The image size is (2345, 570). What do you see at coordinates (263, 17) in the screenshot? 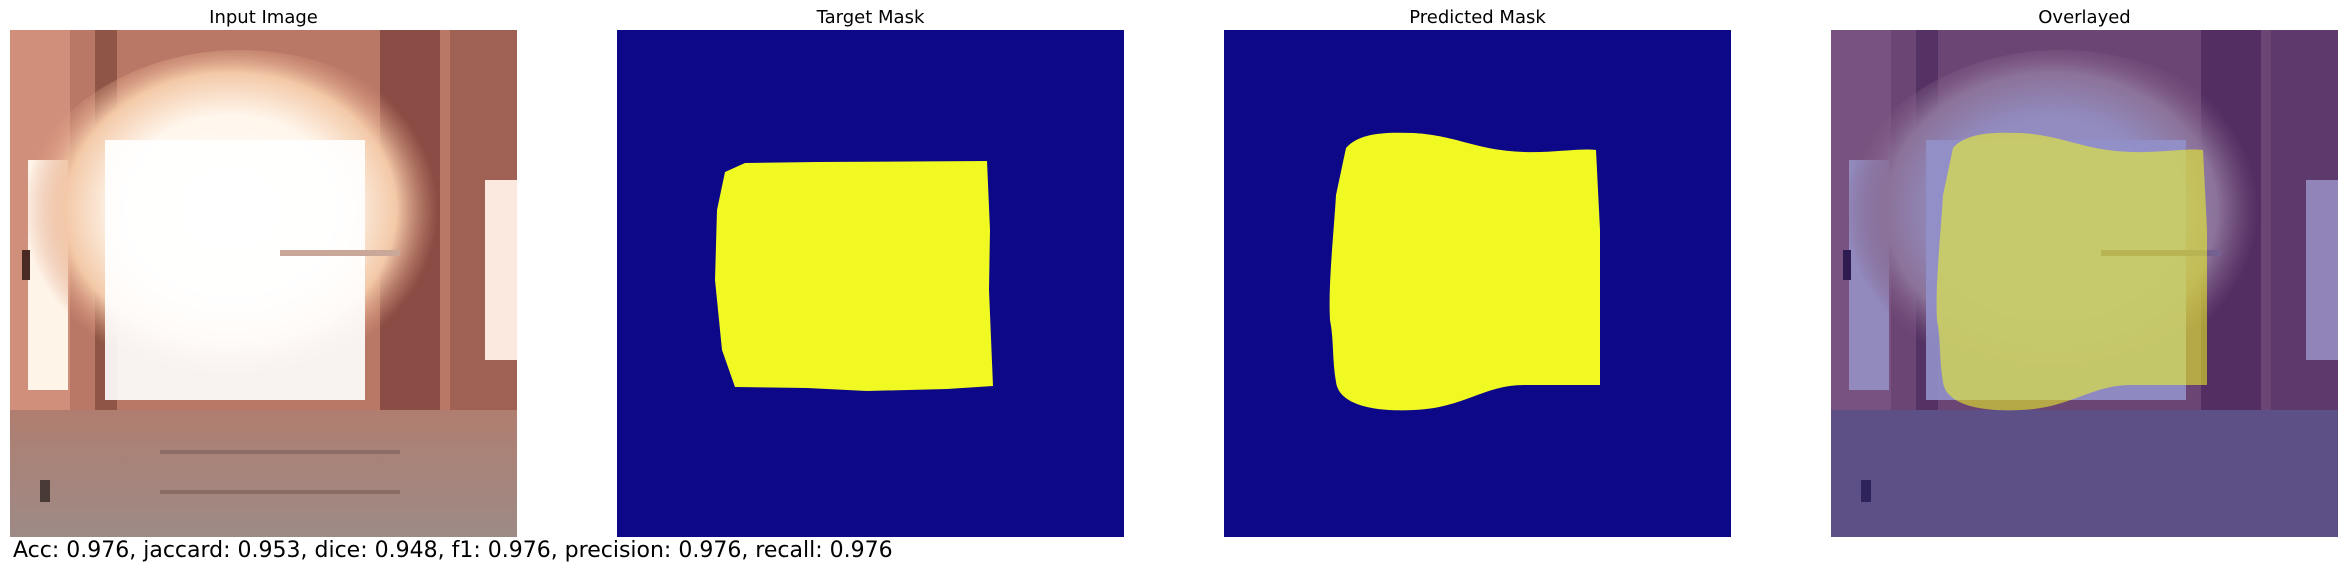
I see `panel-title-input: Input Image` at bounding box center [263, 17].